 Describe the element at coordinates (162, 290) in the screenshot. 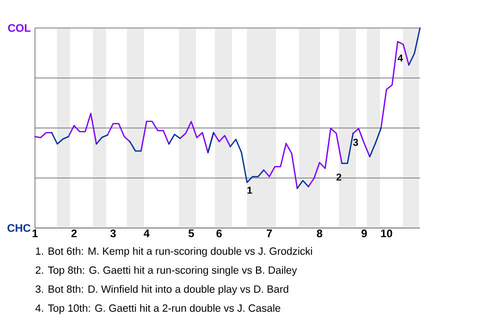

I see `text: 3. Bot 8th: D. Winfield hit into a double play vs D. Bard` at that location.